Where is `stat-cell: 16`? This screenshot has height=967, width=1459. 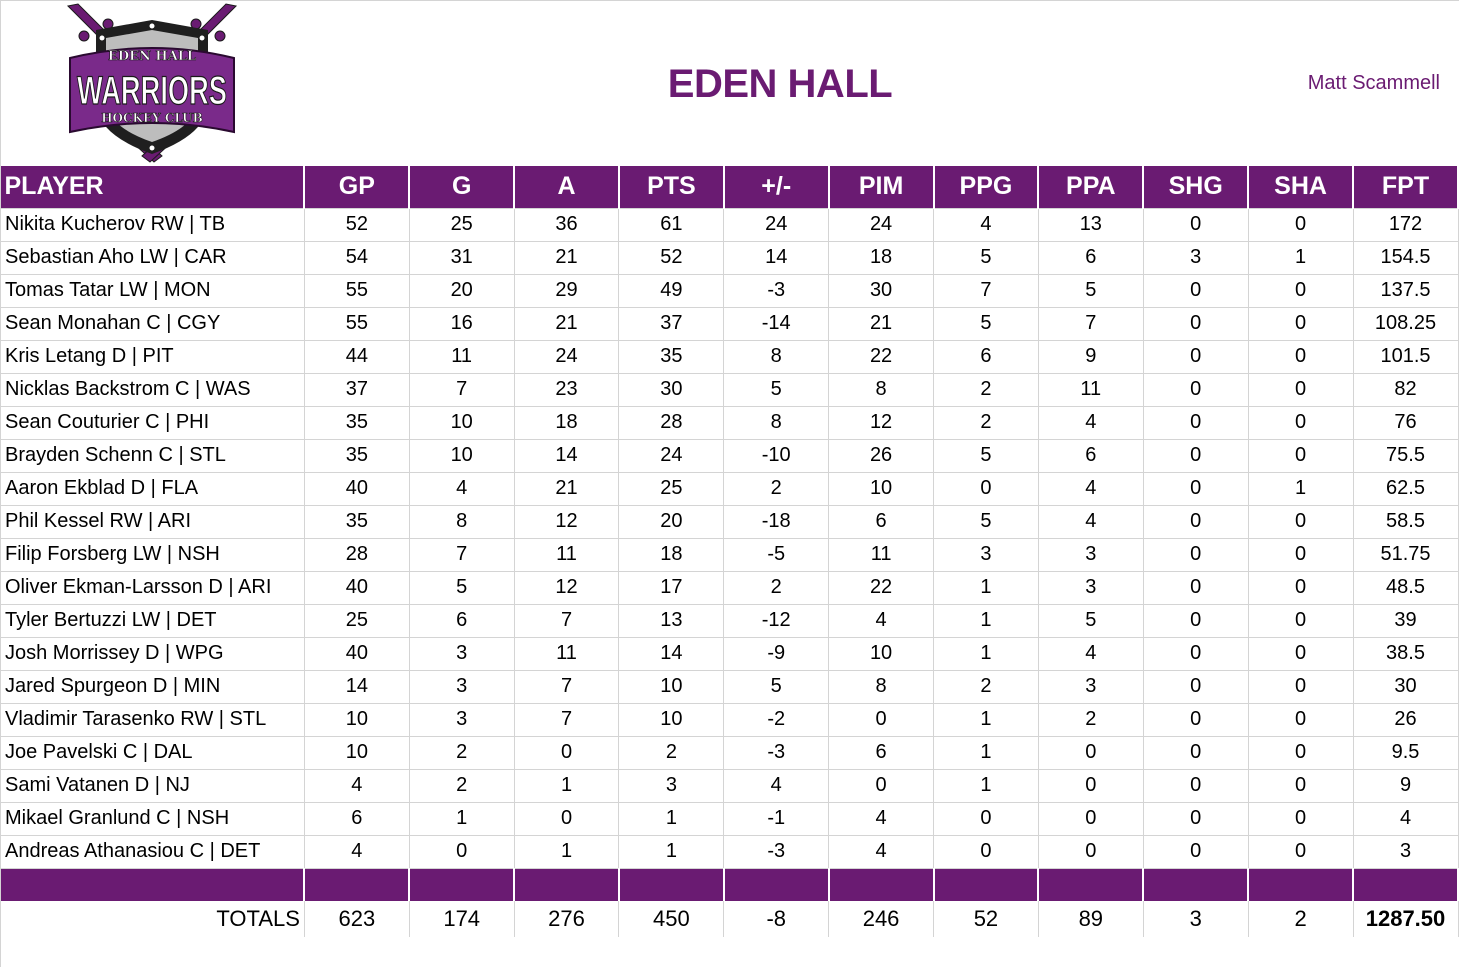
stat-cell: 16 is located at coordinates (461, 323).